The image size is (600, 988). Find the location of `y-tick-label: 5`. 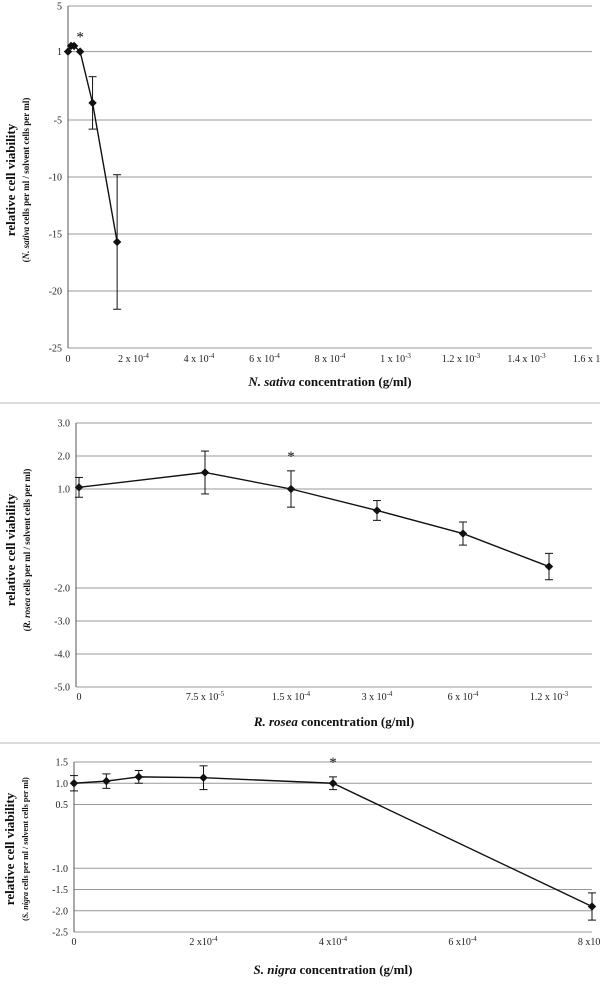

y-tick-label: 5 is located at coordinates (59, 7).